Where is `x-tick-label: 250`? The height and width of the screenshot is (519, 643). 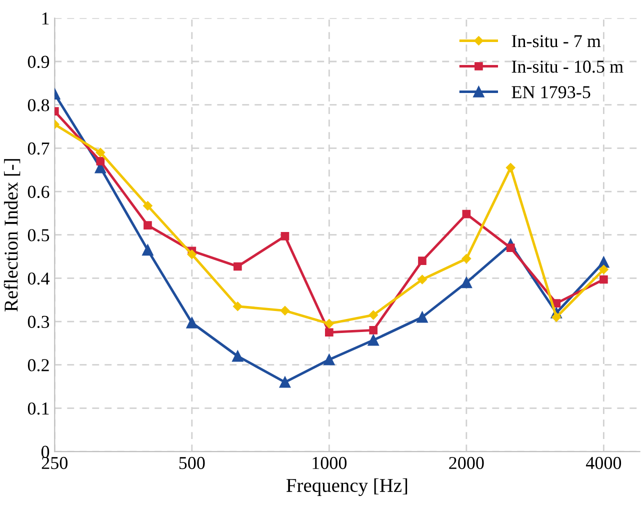
x-tick-label: 250 is located at coordinates (55, 463).